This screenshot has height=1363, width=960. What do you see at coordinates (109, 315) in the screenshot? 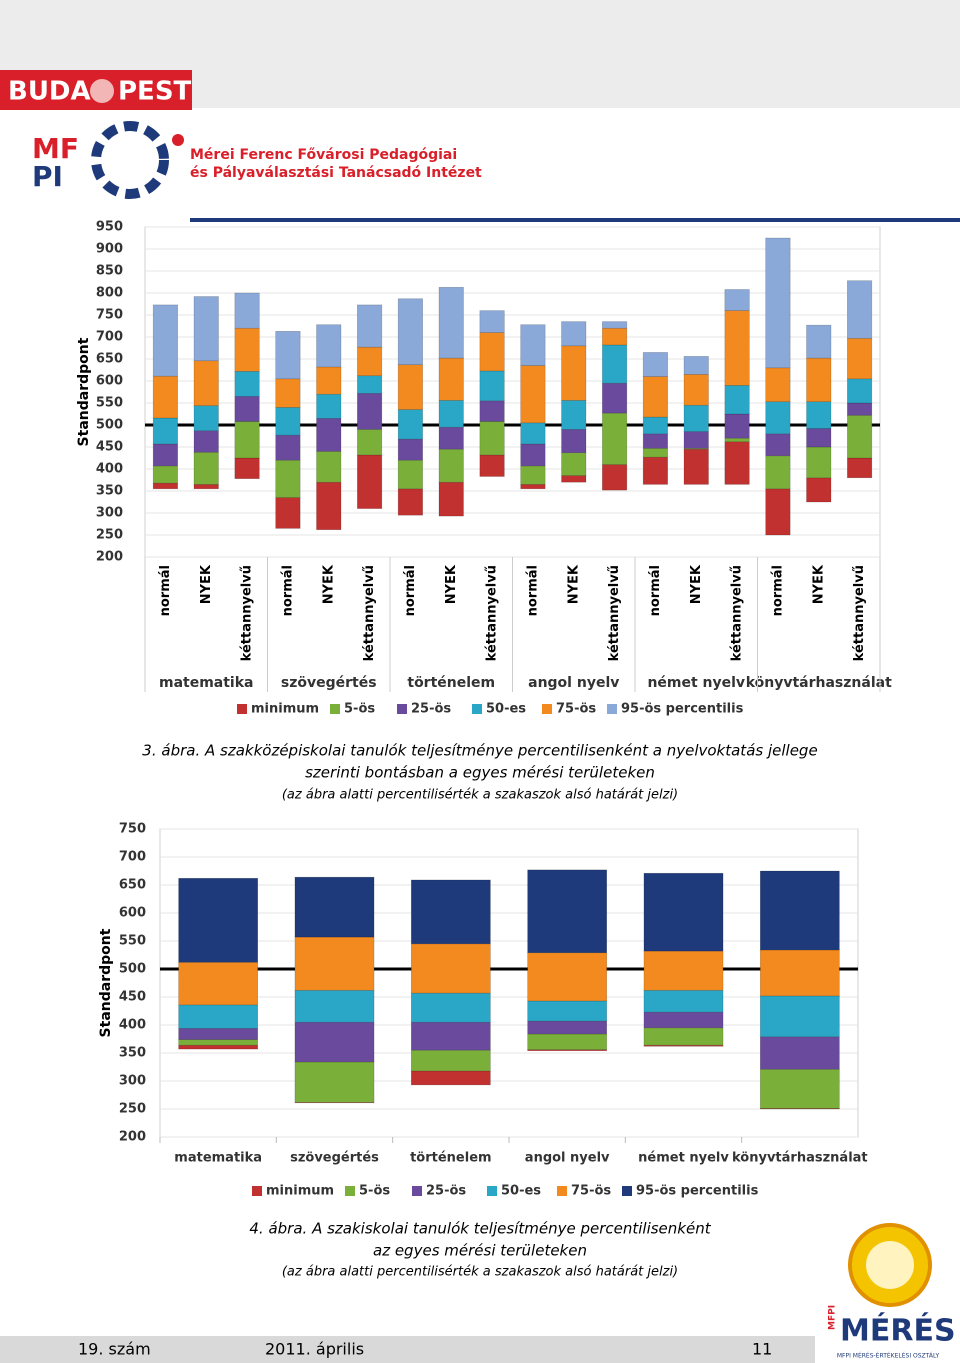
I see `y-tick-label: 750` at bounding box center [109, 315].